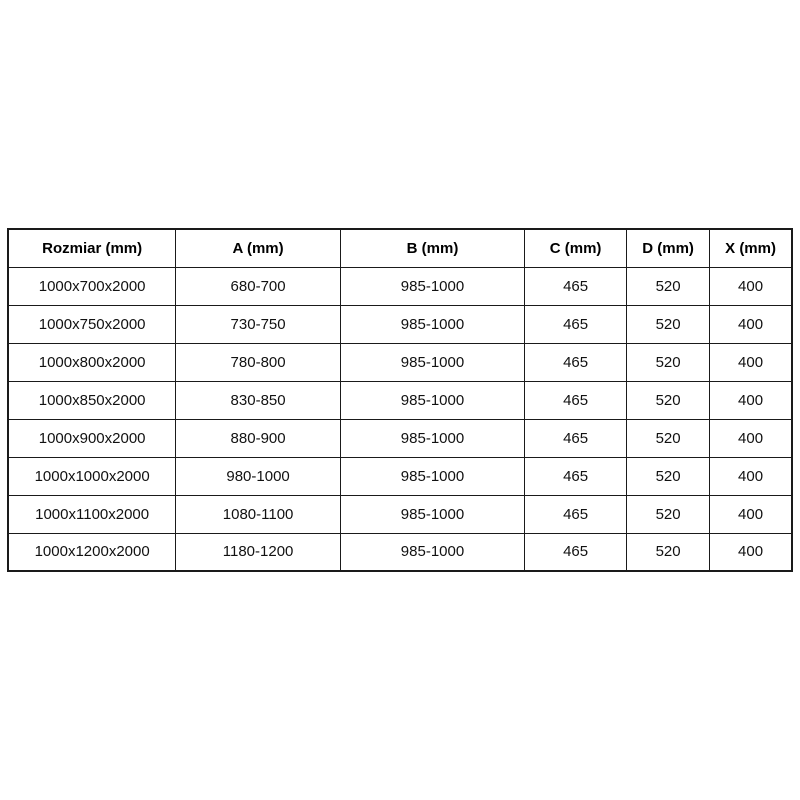 The width and height of the screenshot is (800, 800). What do you see at coordinates (258, 476) in the screenshot?
I see `table-cell: 980-1000` at bounding box center [258, 476].